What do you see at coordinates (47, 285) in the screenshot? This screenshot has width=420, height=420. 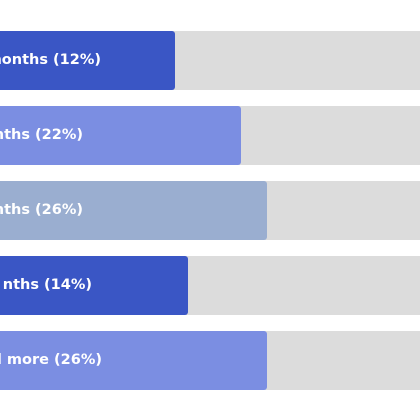 I see `bar-label: nths (14%)` at bounding box center [47, 285].